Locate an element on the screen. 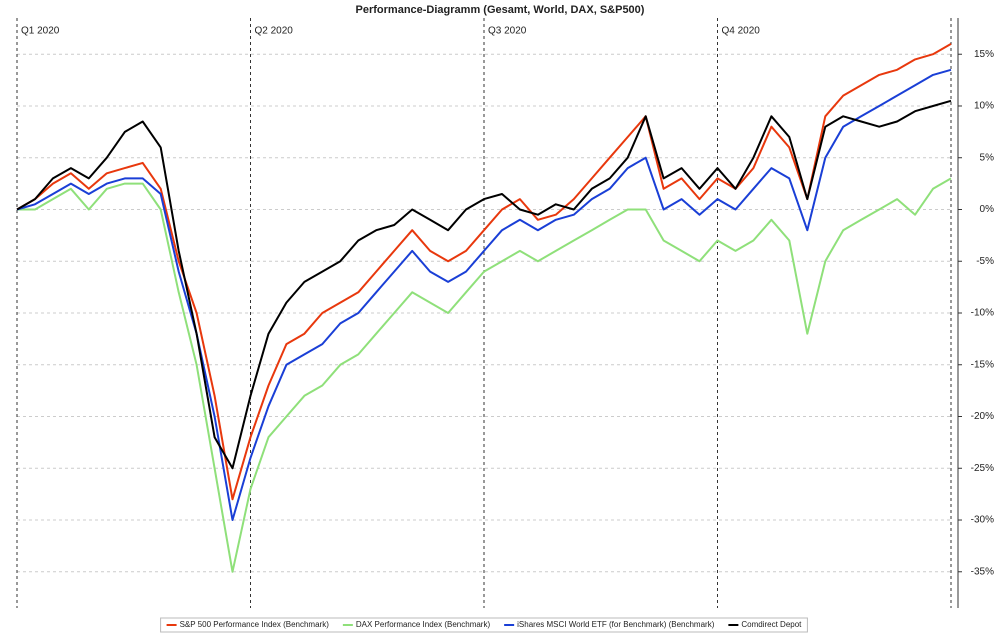  y-tick-label: -5% is located at coordinates (985, 261).